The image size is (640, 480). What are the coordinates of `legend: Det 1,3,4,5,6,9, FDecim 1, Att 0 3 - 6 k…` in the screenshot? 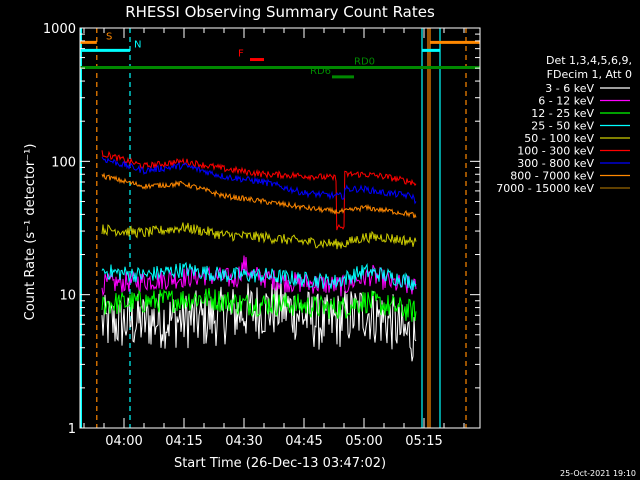 It's located at (564, 124).